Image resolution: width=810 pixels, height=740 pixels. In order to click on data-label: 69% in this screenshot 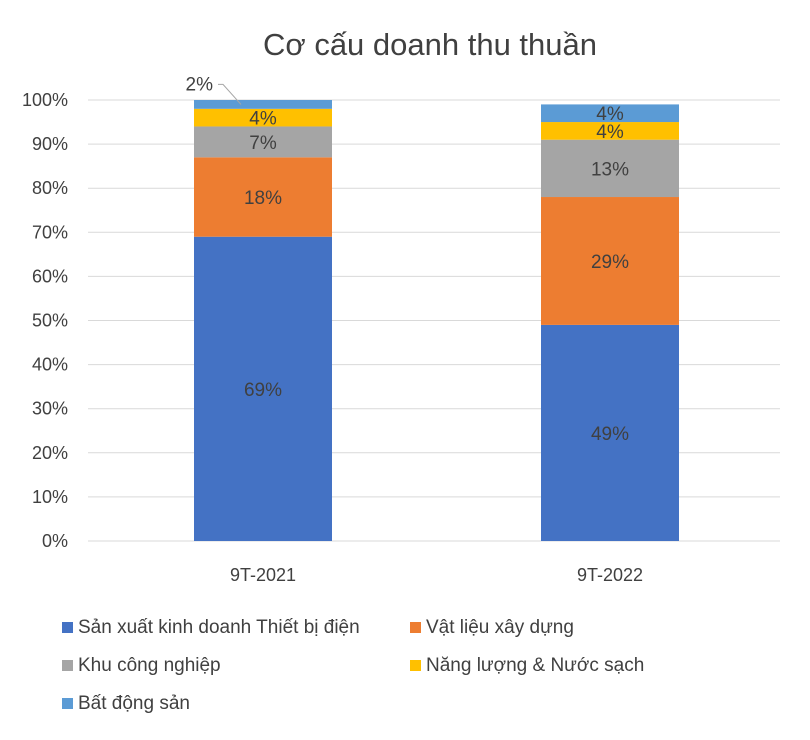, I will do `click(263, 390)`.